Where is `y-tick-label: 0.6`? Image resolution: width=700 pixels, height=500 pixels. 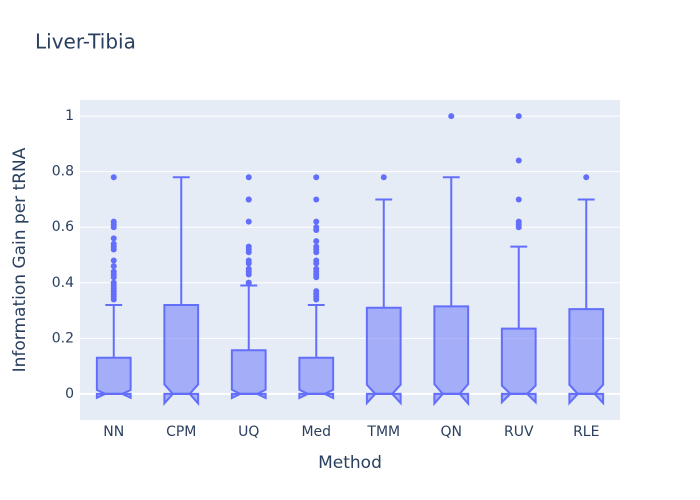
y-tick-label: 0.6 is located at coordinates (63, 227).